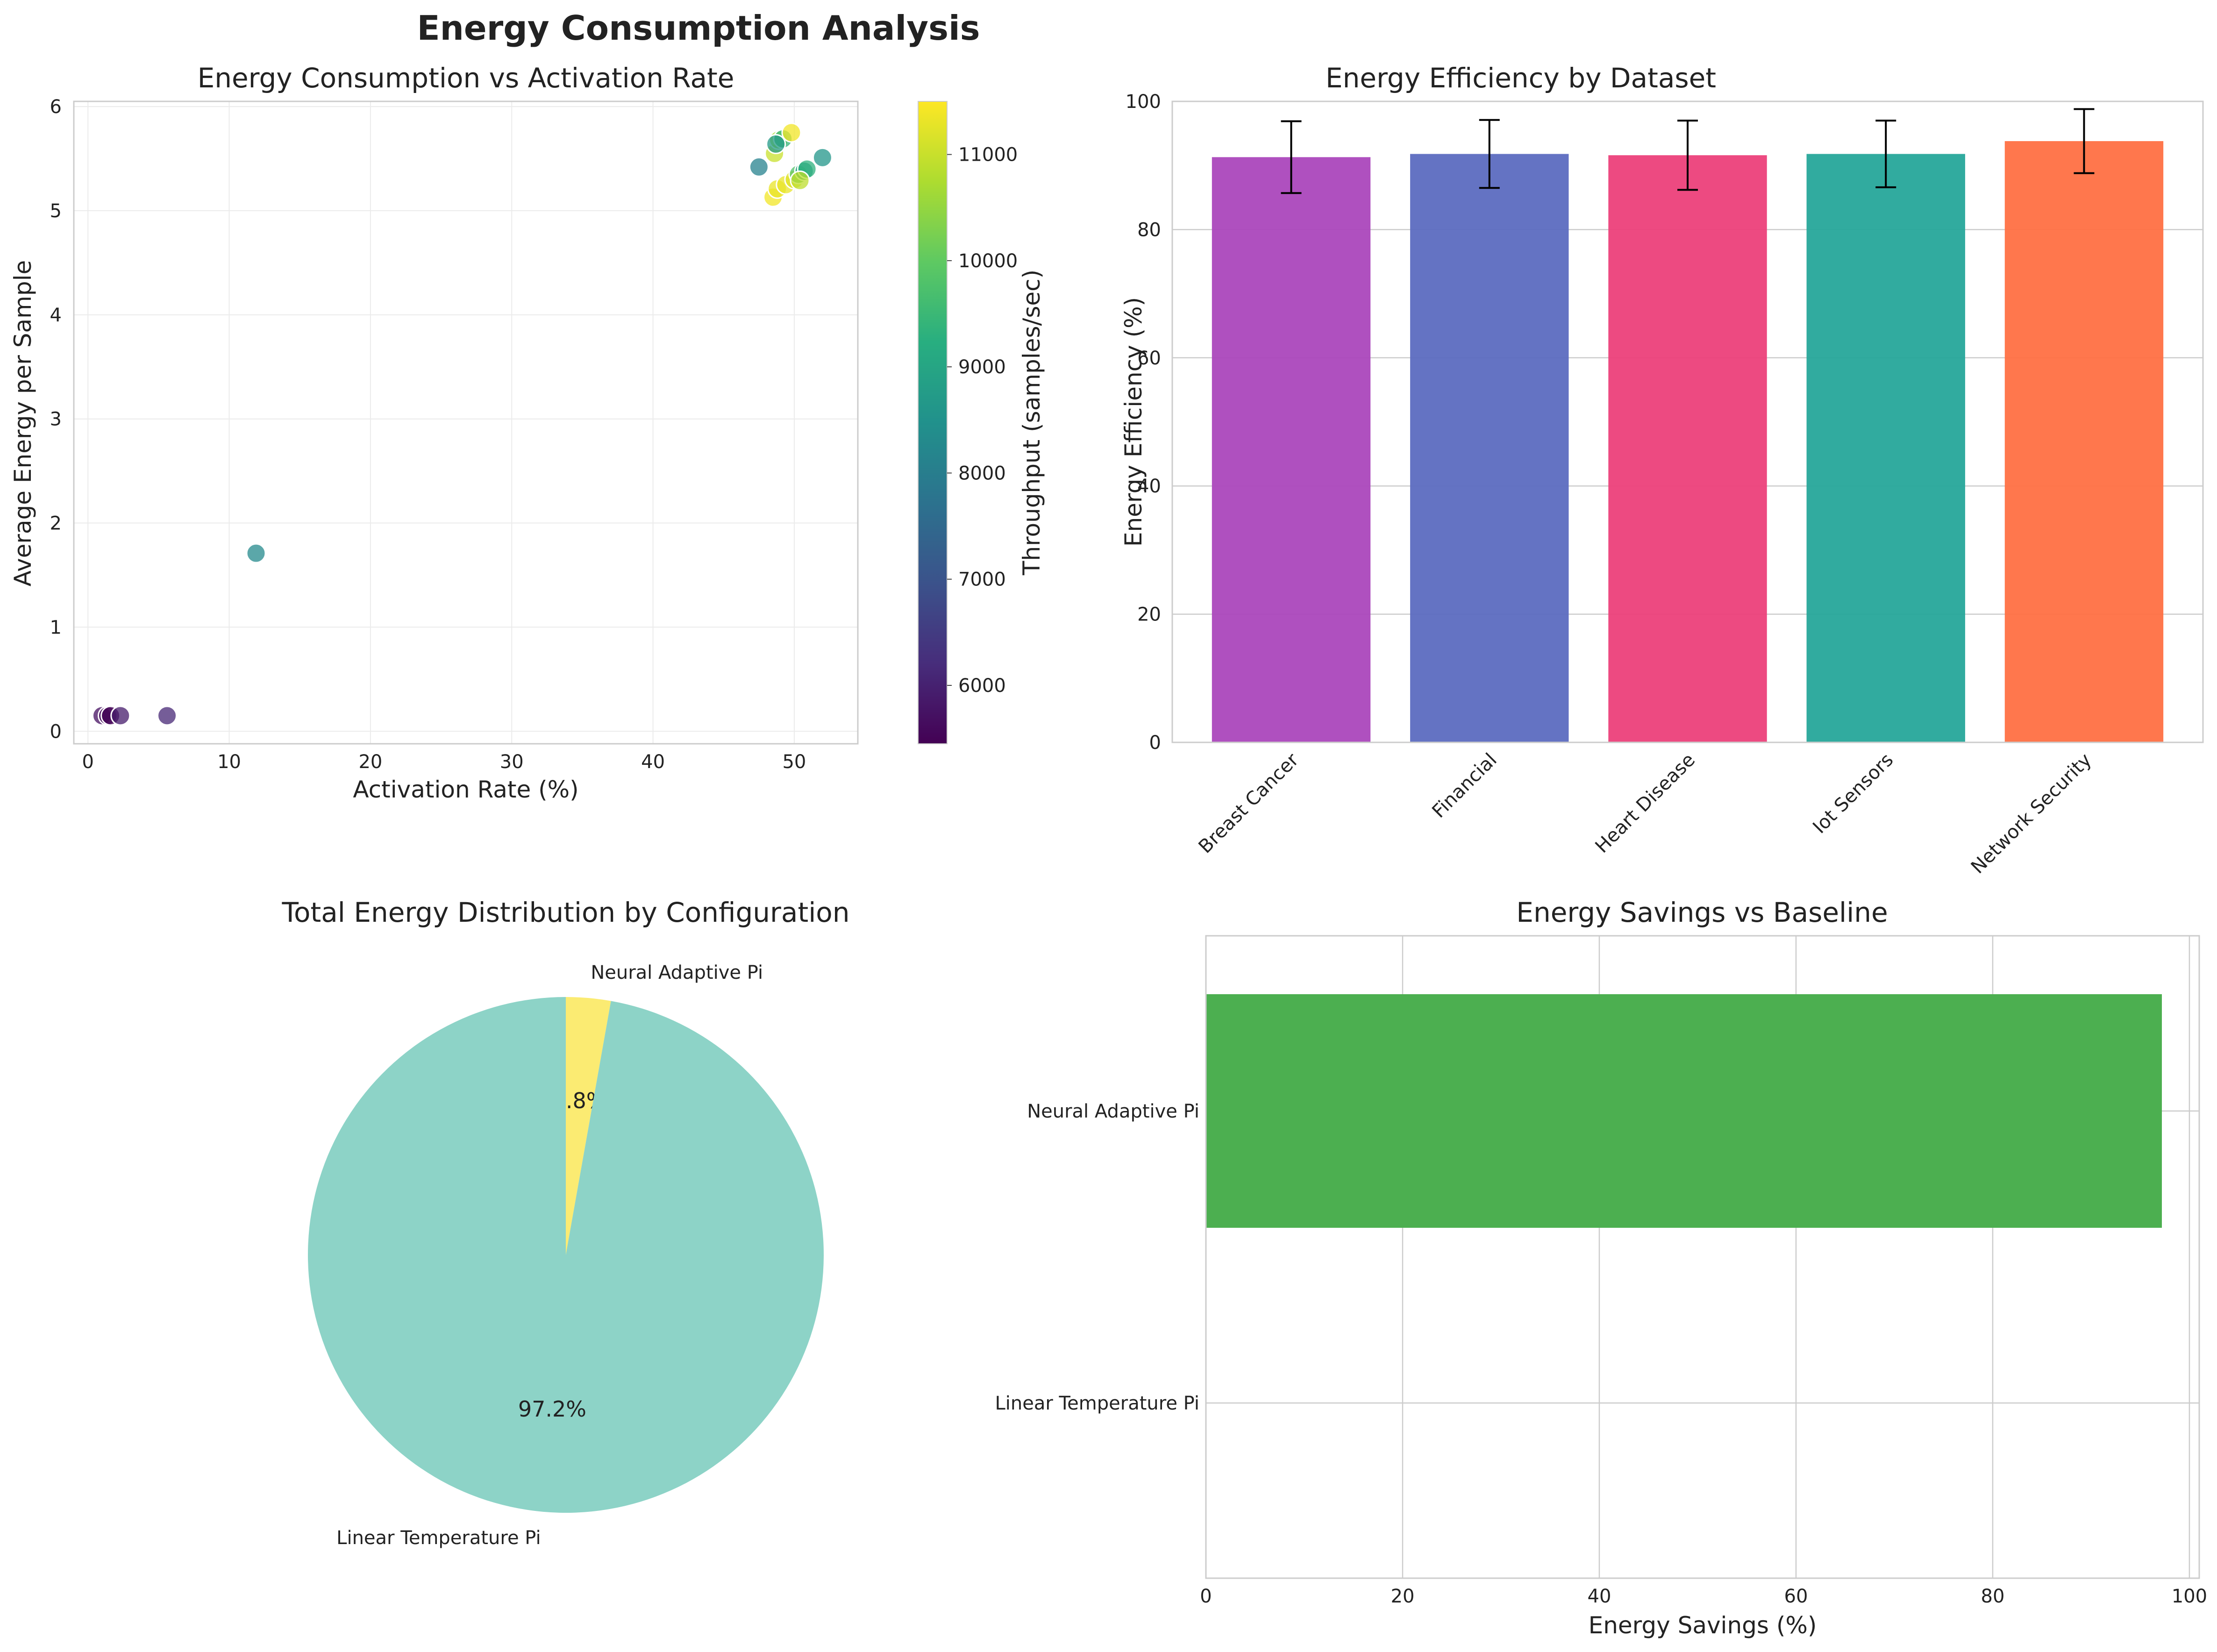 This screenshot has width=2217, height=1652. What do you see at coordinates (1097, 1258) in the screenshot?
I see `savings-y-ticks: Linear Temperature Pi Neural Adaptive Pi` at bounding box center [1097, 1258].